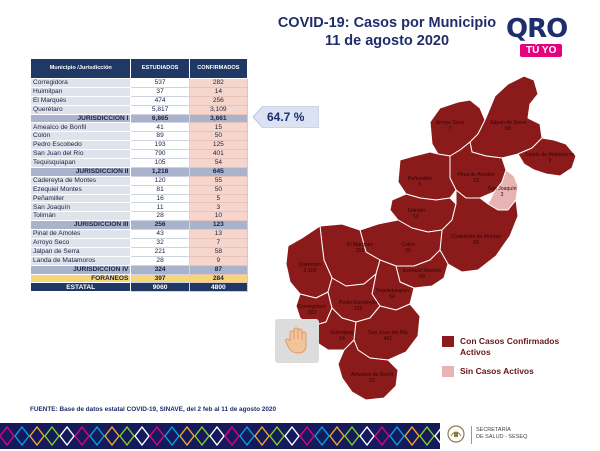  I want to click on logo-tag: TÚ YO, so click(541, 50).